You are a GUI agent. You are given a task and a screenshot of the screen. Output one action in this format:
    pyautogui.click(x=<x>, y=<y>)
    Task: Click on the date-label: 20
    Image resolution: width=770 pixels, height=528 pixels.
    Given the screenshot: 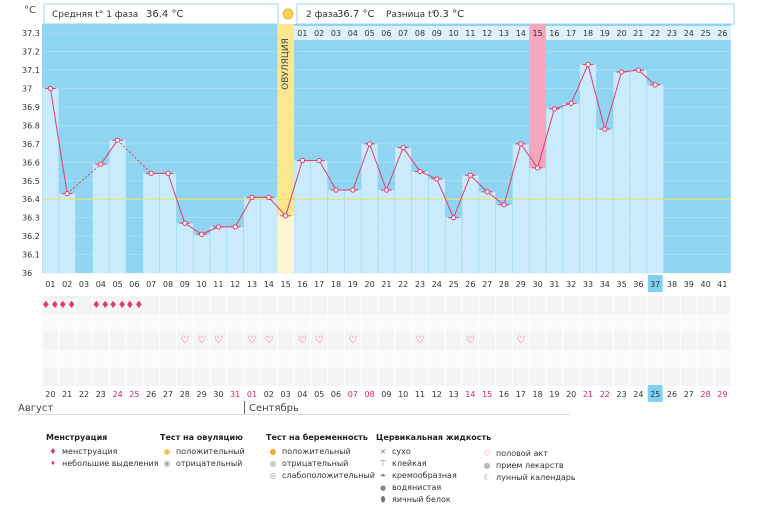 What is the action you would take?
    pyautogui.click(x=571, y=394)
    